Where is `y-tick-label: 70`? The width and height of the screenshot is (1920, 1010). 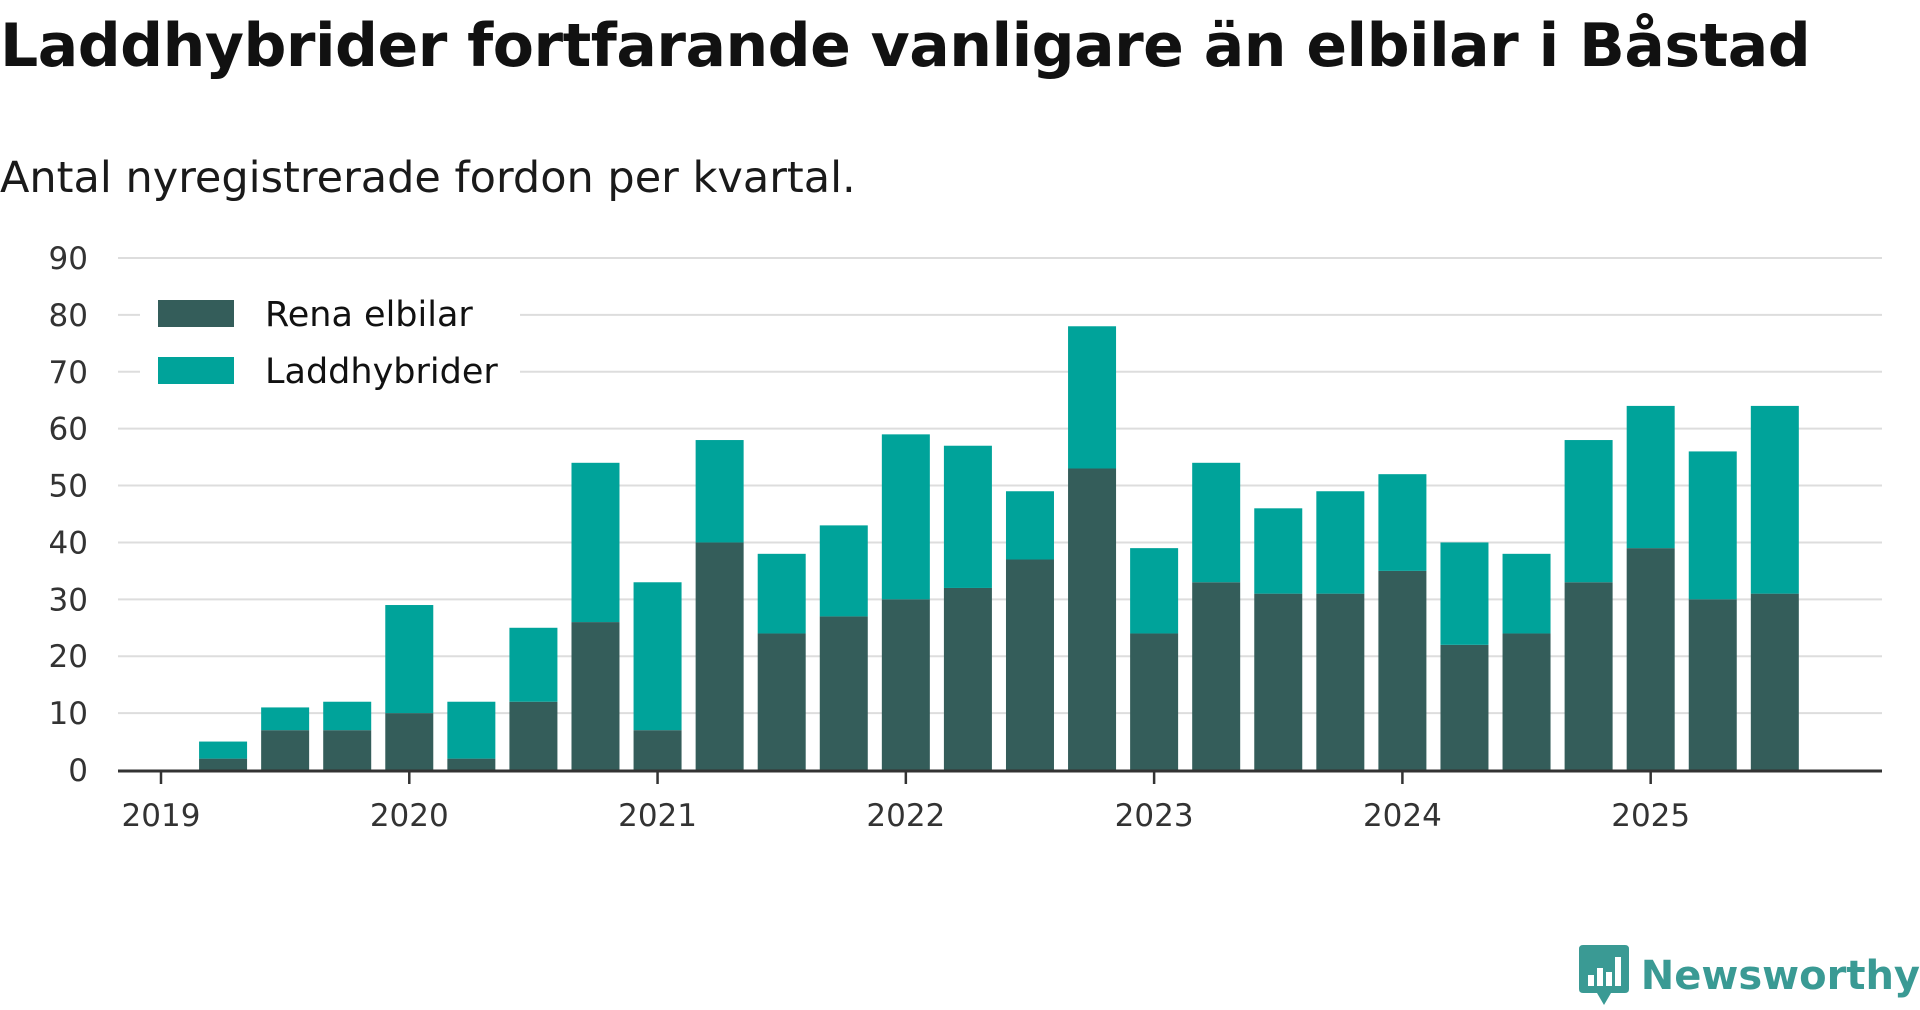 y-tick-label: 70 is located at coordinates (68, 373).